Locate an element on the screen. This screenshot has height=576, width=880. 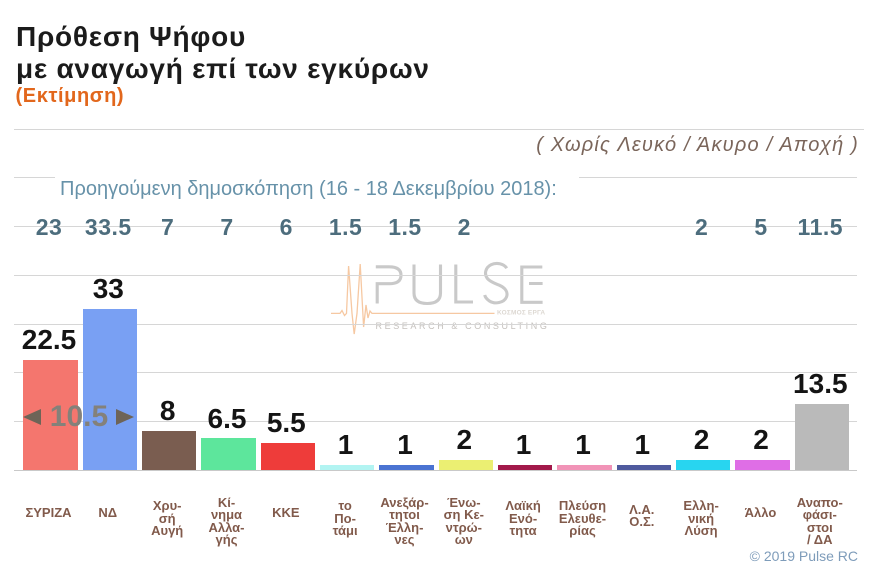
svg-text: RESEARCH & CONSULTING is located at coordinates (463, 326).